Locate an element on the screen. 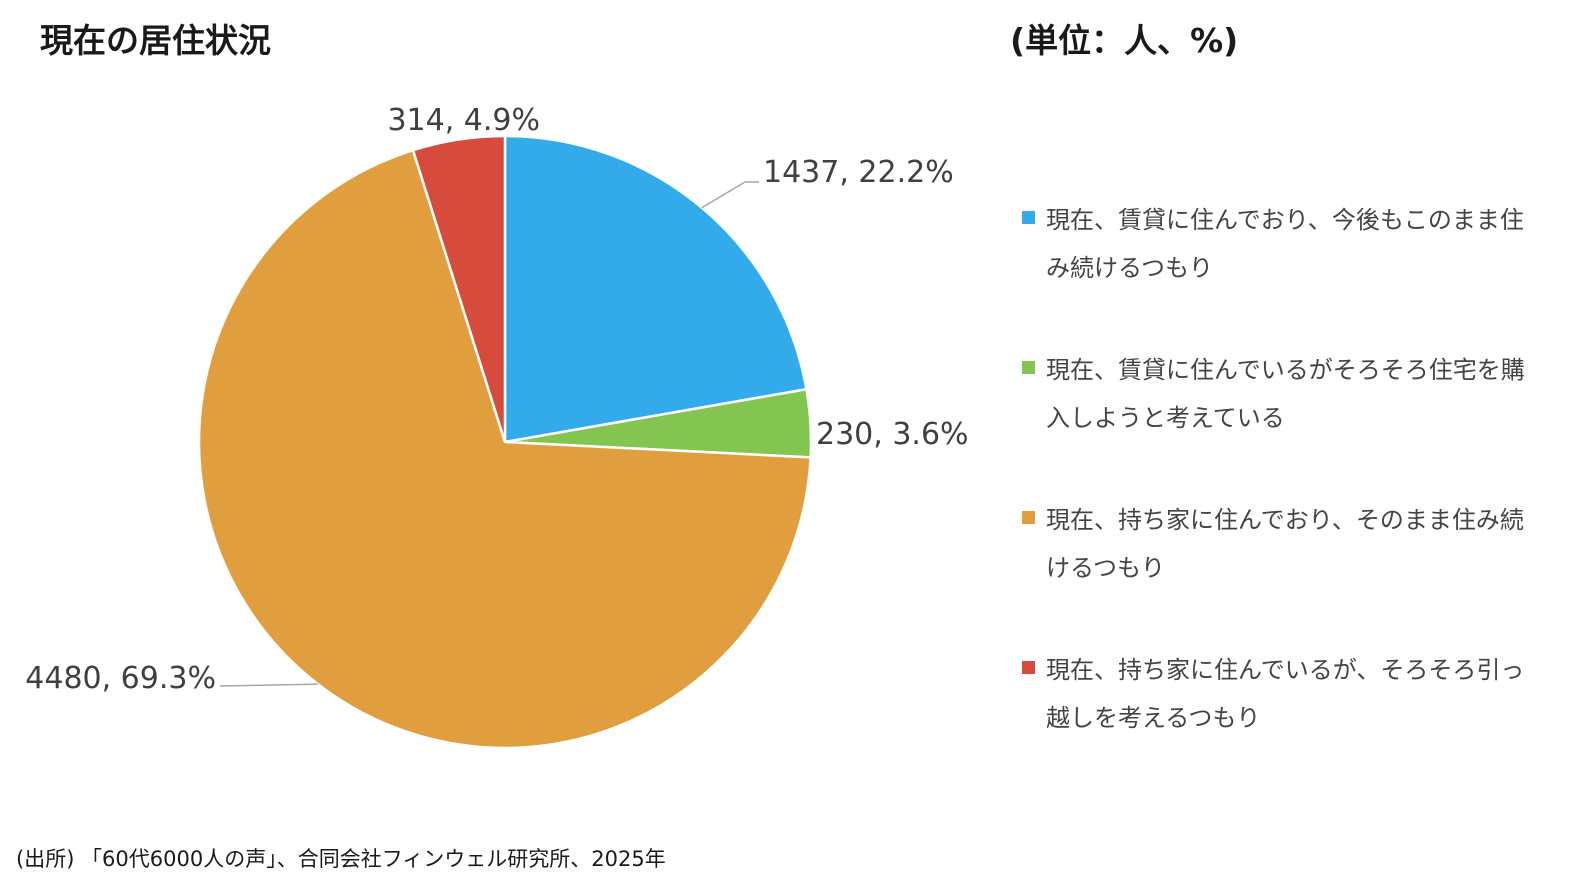 This screenshot has height=889, width=1573. legend-label: 現在、賃貸に住んでいるがそろそろ住宅を購入しようと考えている is located at coordinates (1285, 394).